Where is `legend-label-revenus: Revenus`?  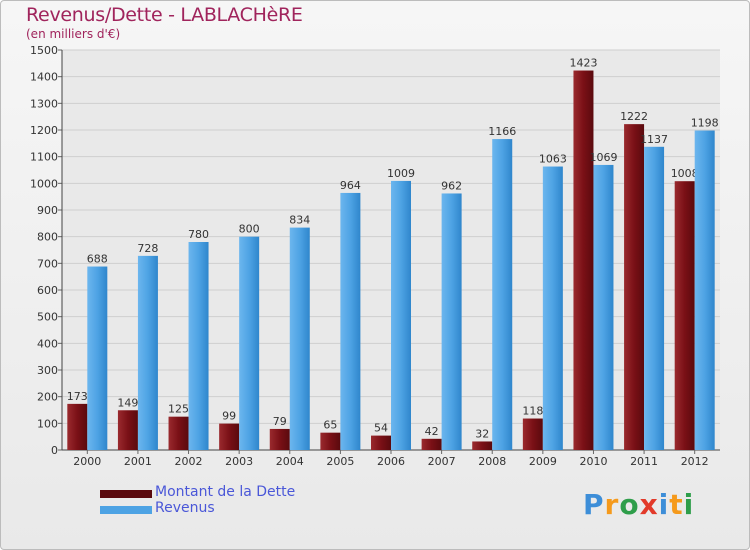
legend-label-revenus: Revenus is located at coordinates (185, 508).